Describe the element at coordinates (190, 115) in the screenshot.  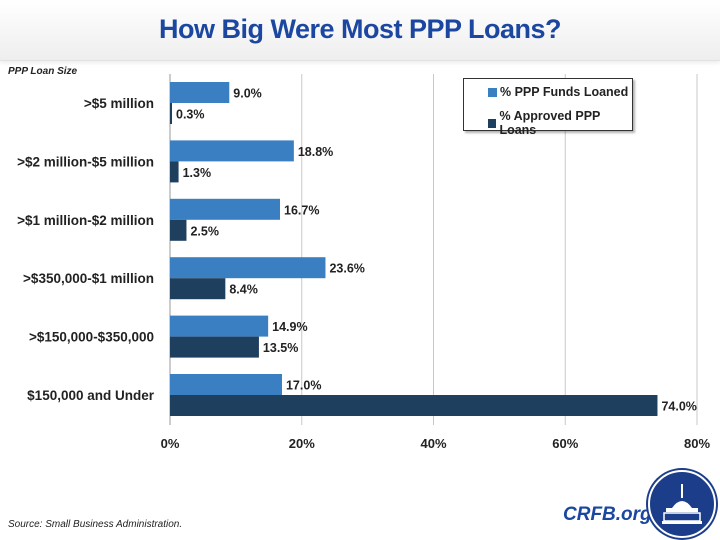
I see `data-label: 0.3%` at that location.